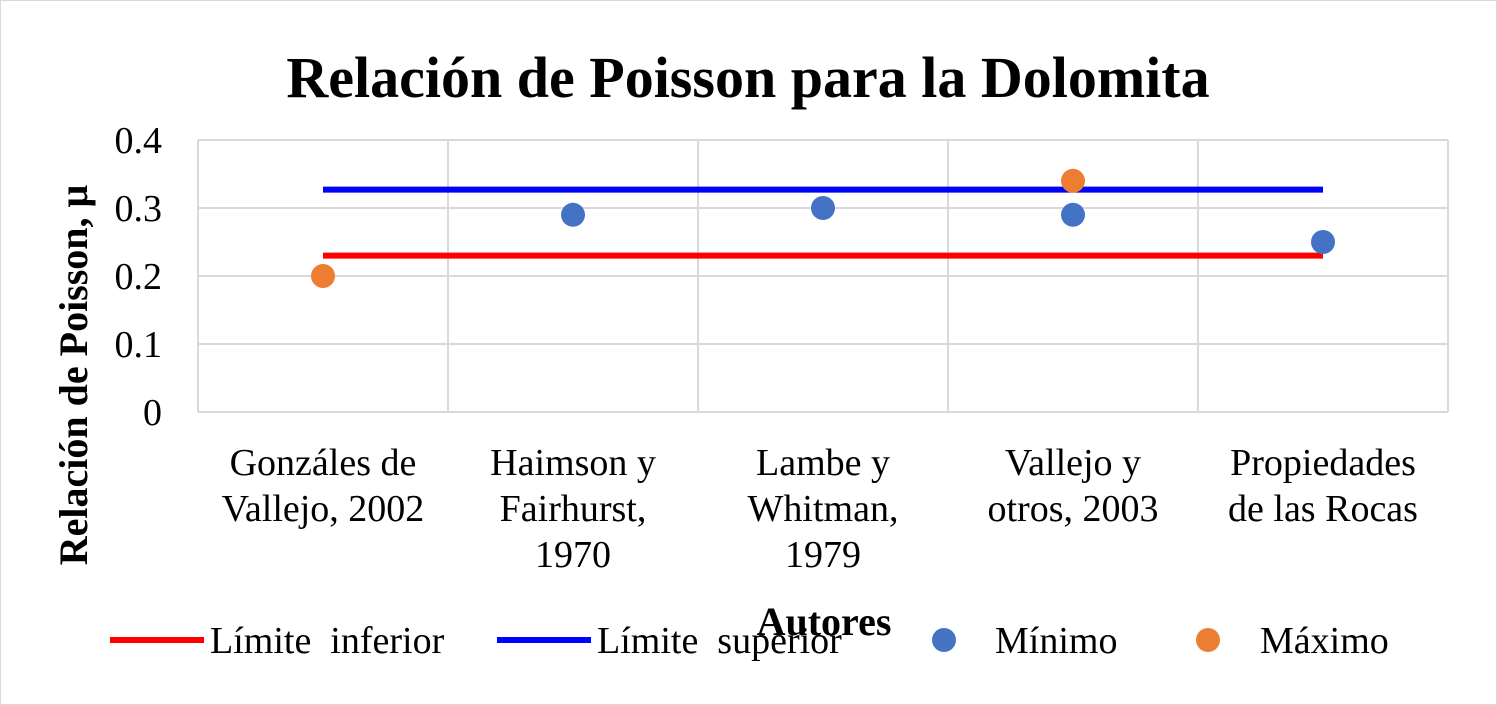  What do you see at coordinates (1073, 486) in the screenshot?
I see `x-tick-label: Vallejo y otros, 2003` at bounding box center [1073, 486].